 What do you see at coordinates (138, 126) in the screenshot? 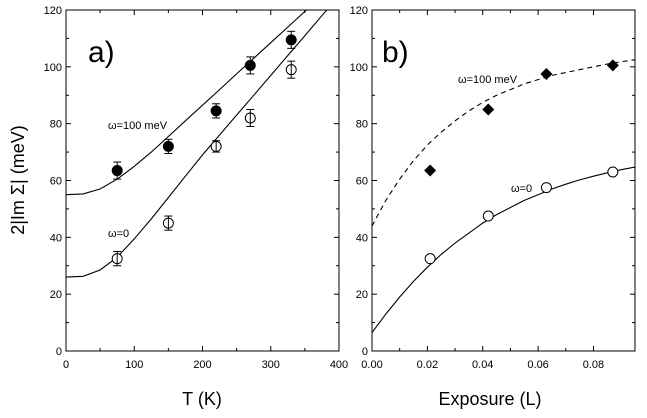
I see `annotation-a-omega-100: ω=100 meV` at bounding box center [138, 126].